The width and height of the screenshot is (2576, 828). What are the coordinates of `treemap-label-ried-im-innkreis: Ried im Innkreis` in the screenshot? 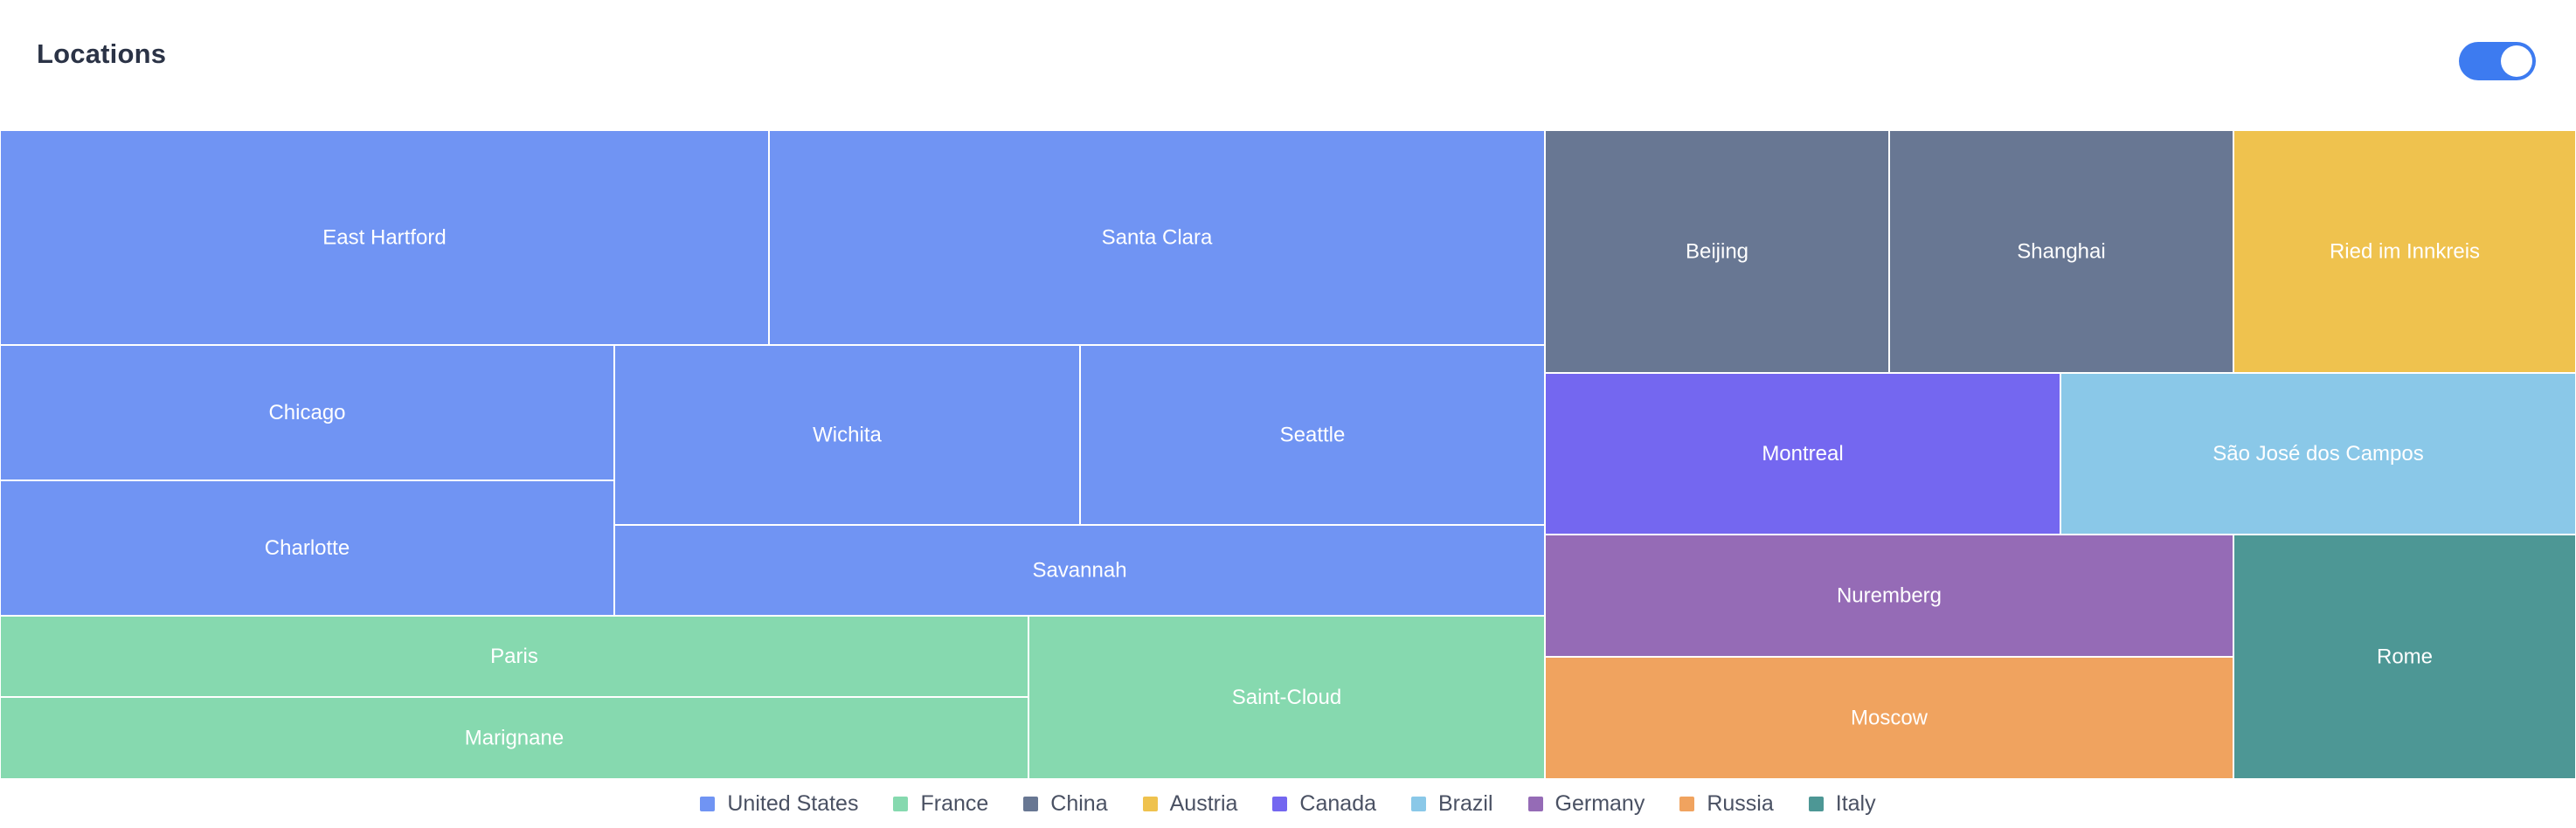 It's located at (2405, 252).